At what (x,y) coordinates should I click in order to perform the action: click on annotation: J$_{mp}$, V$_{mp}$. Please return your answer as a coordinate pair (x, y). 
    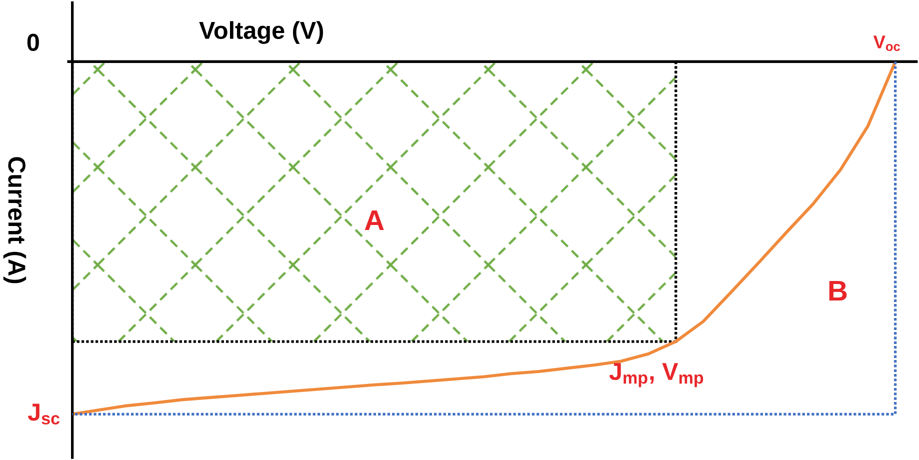
    Looking at the image, I should click on (656, 375).